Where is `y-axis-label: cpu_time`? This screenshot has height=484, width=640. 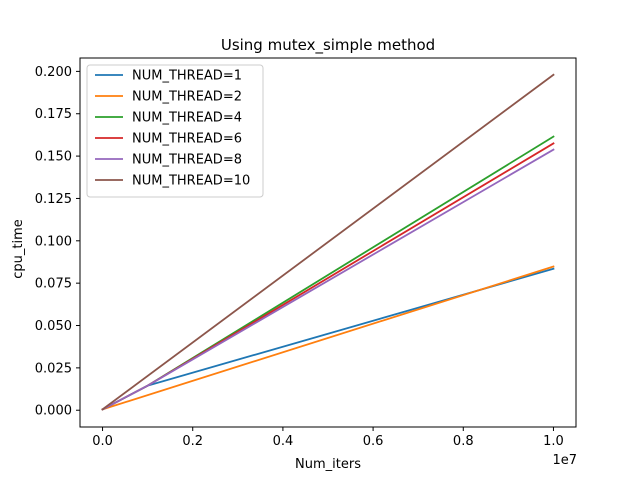 y-axis-label: cpu_time is located at coordinates (18, 249).